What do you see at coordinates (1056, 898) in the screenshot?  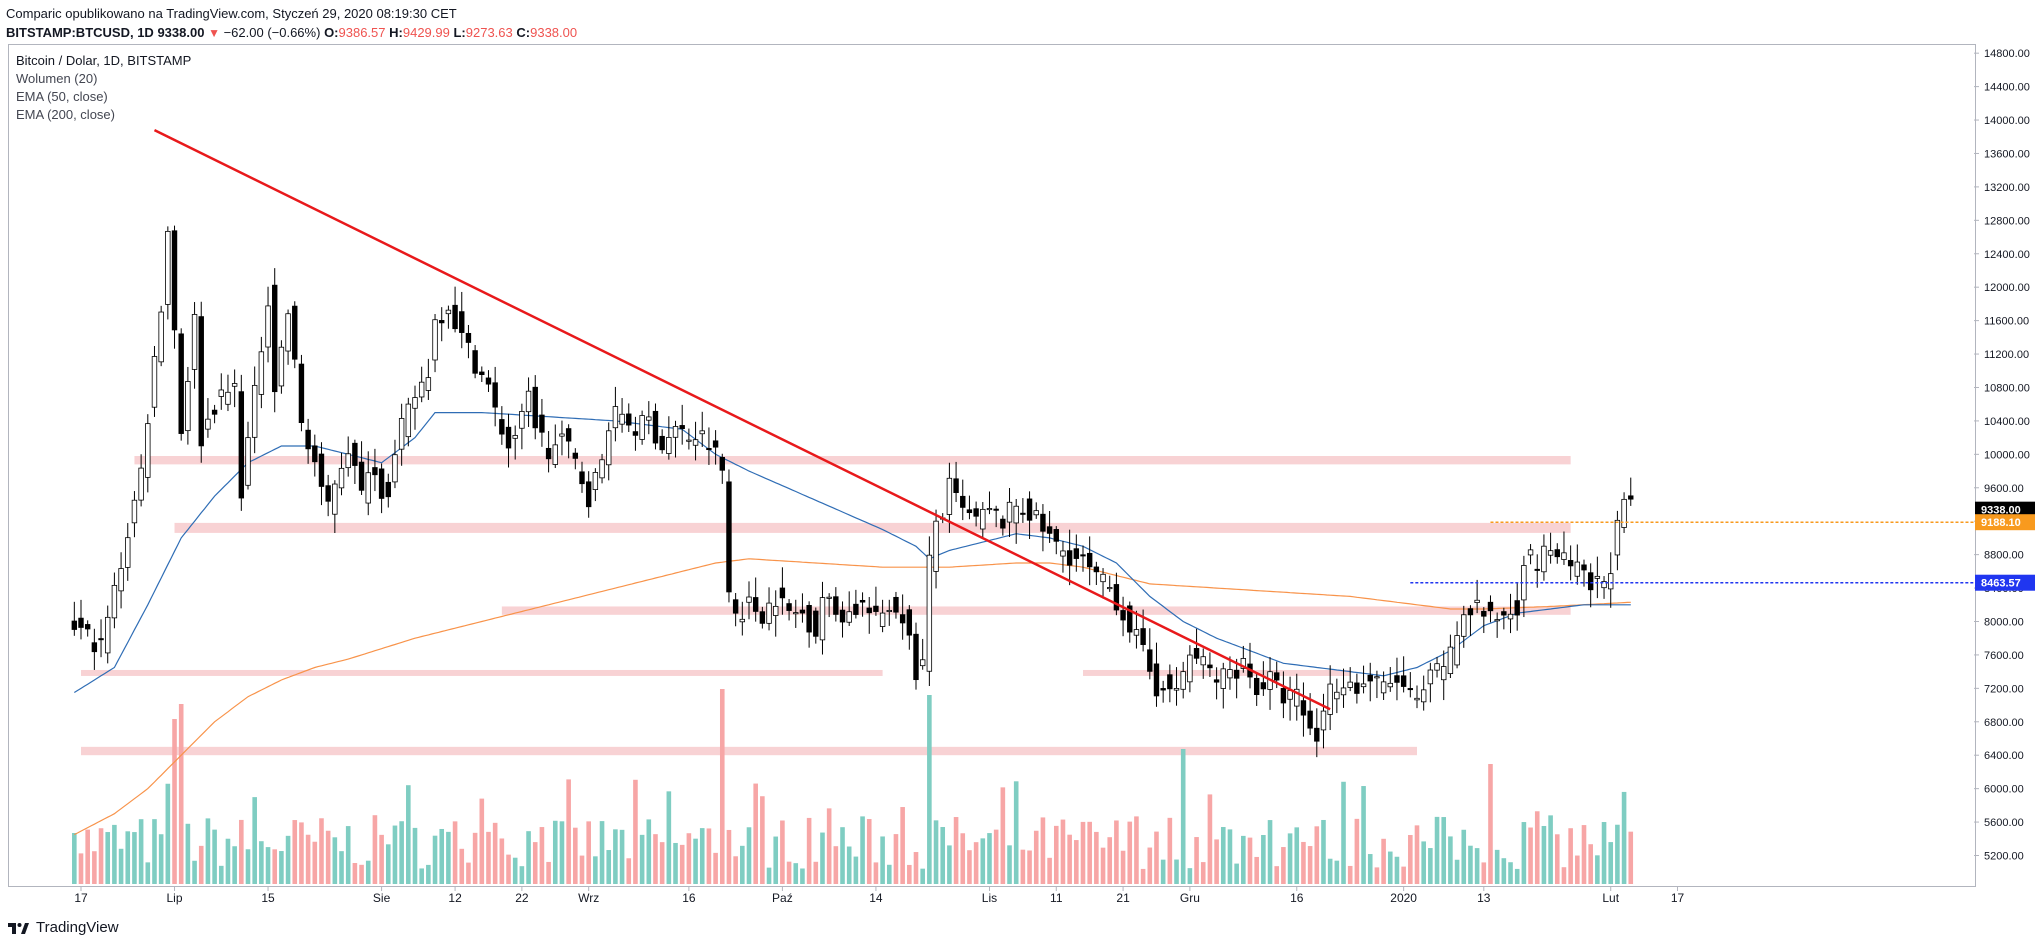 I see `x-tick-label: 11` at bounding box center [1056, 898].